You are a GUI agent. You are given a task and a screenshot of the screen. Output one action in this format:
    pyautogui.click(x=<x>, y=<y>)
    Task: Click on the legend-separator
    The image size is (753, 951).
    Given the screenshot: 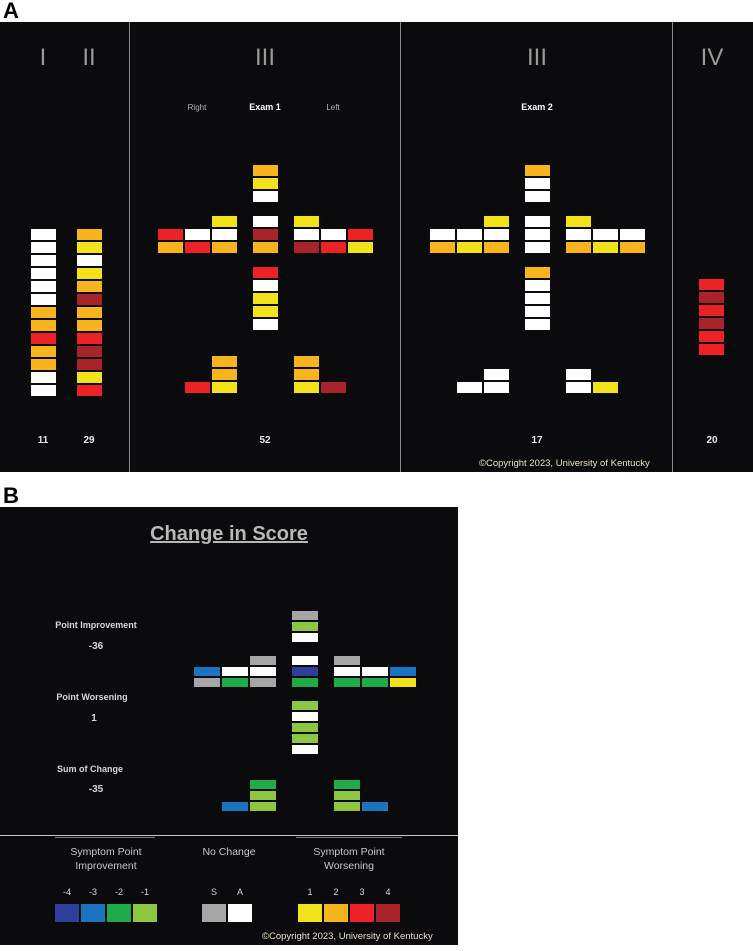 What is the action you would take?
    pyautogui.click(x=229, y=835)
    